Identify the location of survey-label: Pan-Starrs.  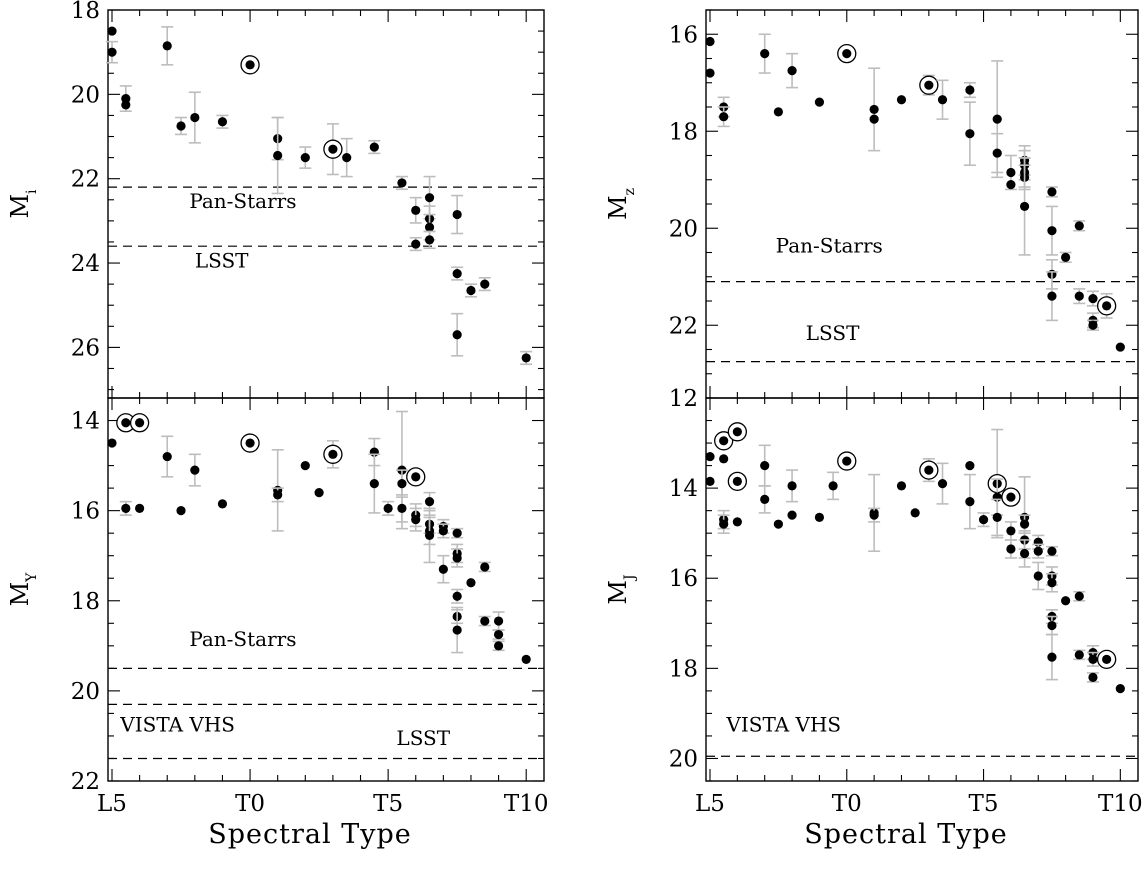
(829, 246).